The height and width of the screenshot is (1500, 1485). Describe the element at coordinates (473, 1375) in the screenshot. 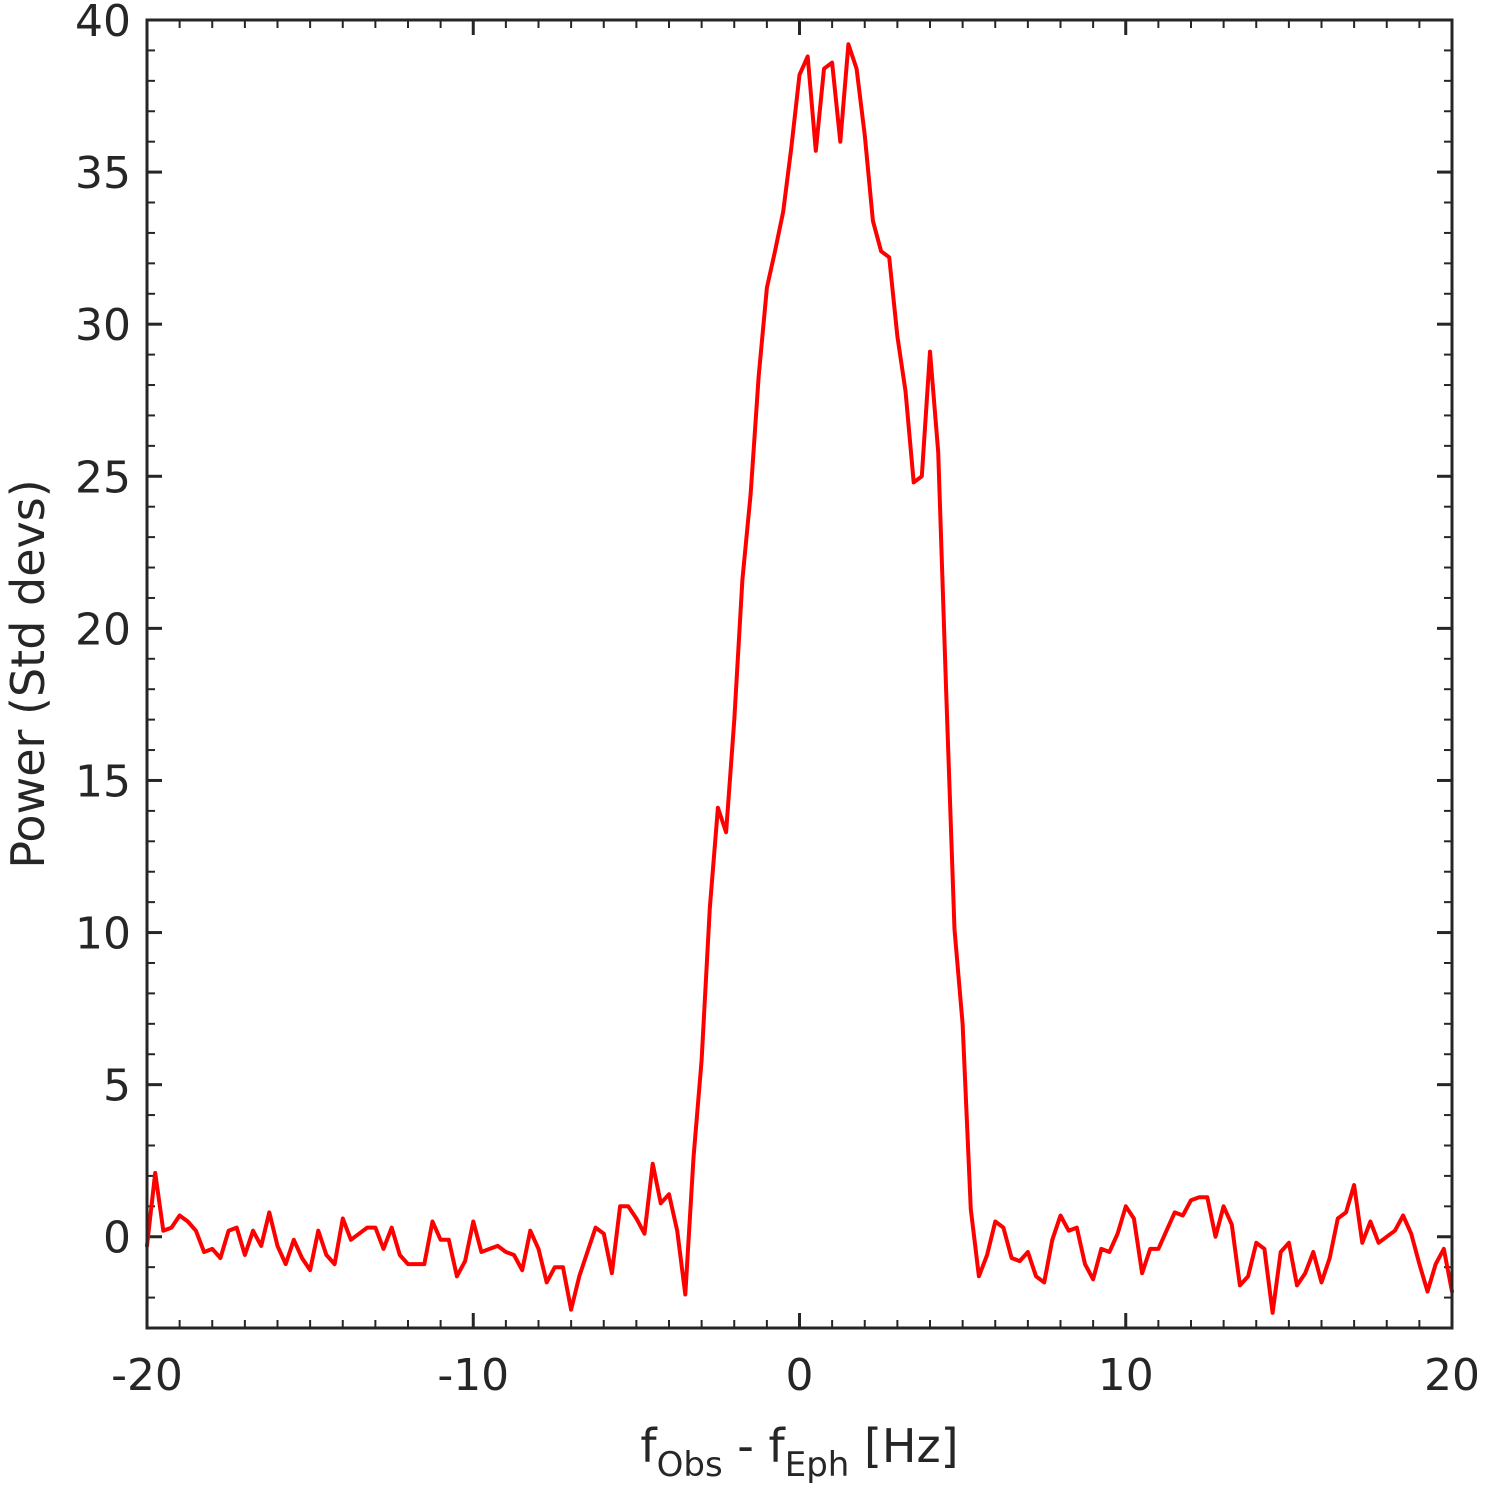

I see `x-tick-label: -10` at that location.